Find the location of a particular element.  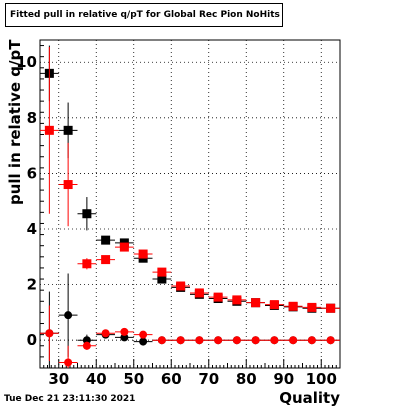

y-axis-title: pull in relative q/pT is located at coordinates (15, 122).